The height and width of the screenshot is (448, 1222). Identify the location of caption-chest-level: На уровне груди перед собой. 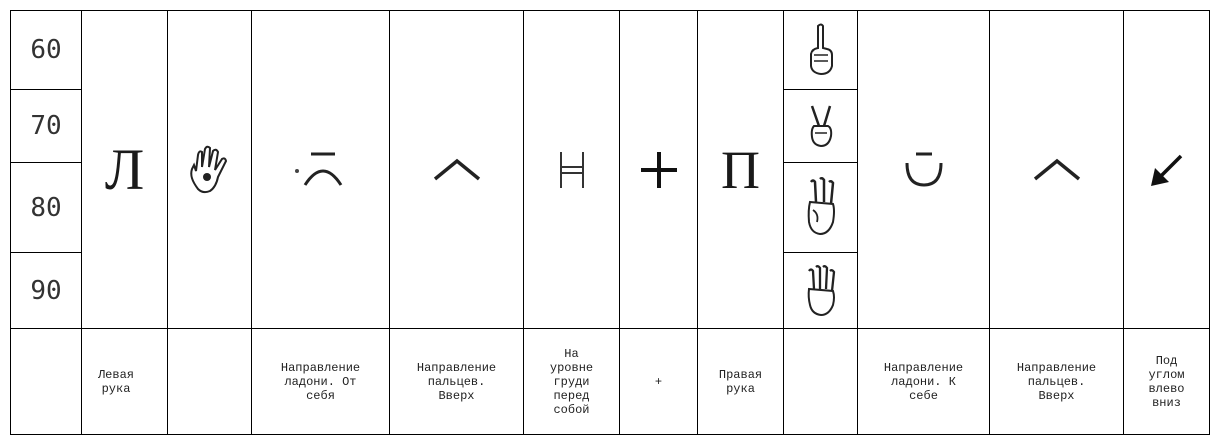
(572, 382).